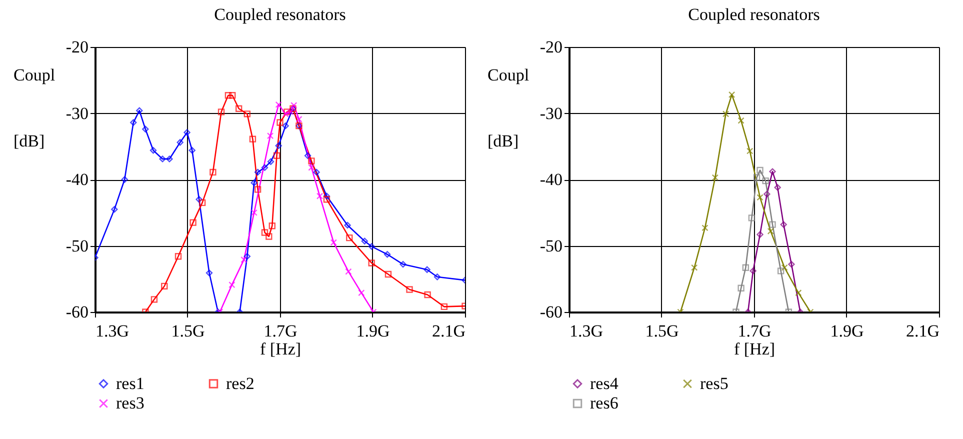  I want to click on legend-label: res3, so click(130, 403).